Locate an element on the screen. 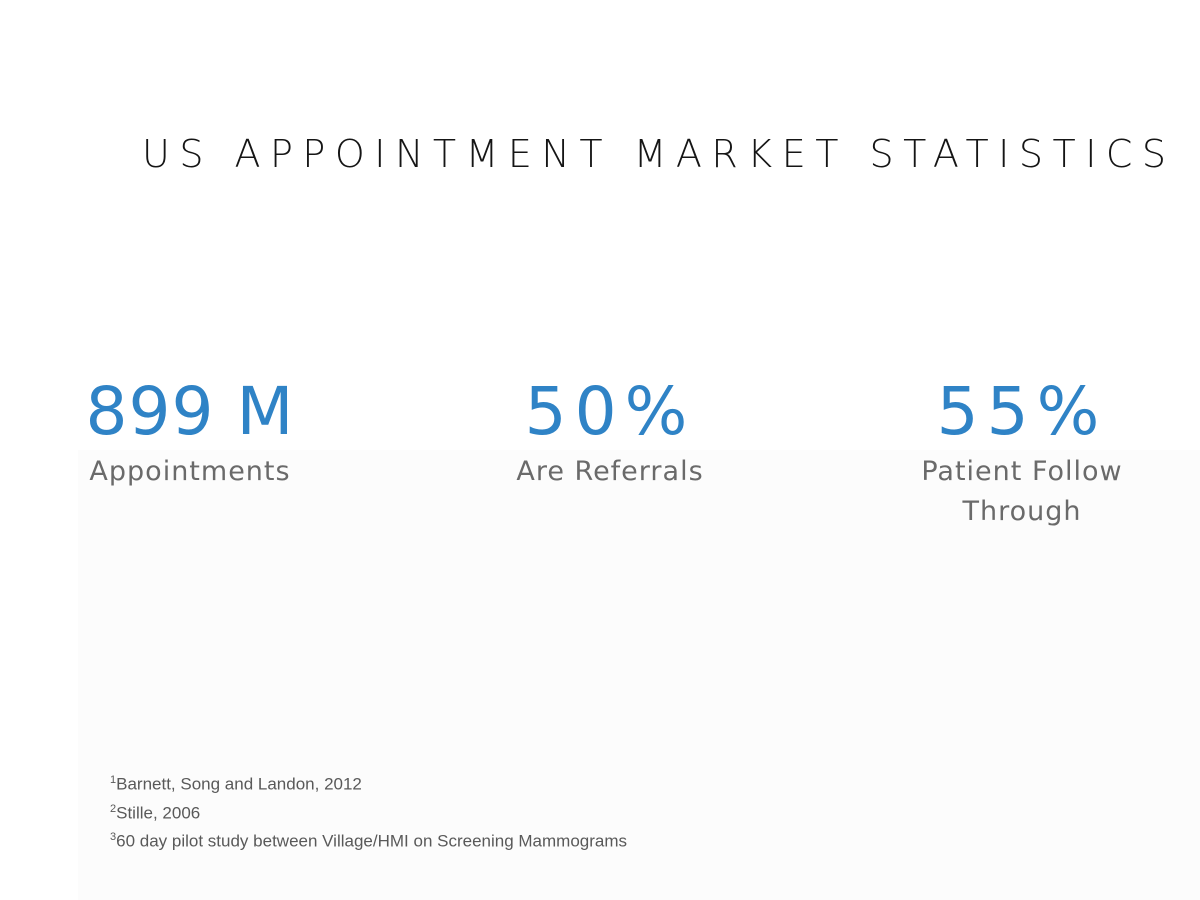 This screenshot has width=1200, height=900. footnote: 1Barnett, Song and Landon, 2012 is located at coordinates (368, 782).